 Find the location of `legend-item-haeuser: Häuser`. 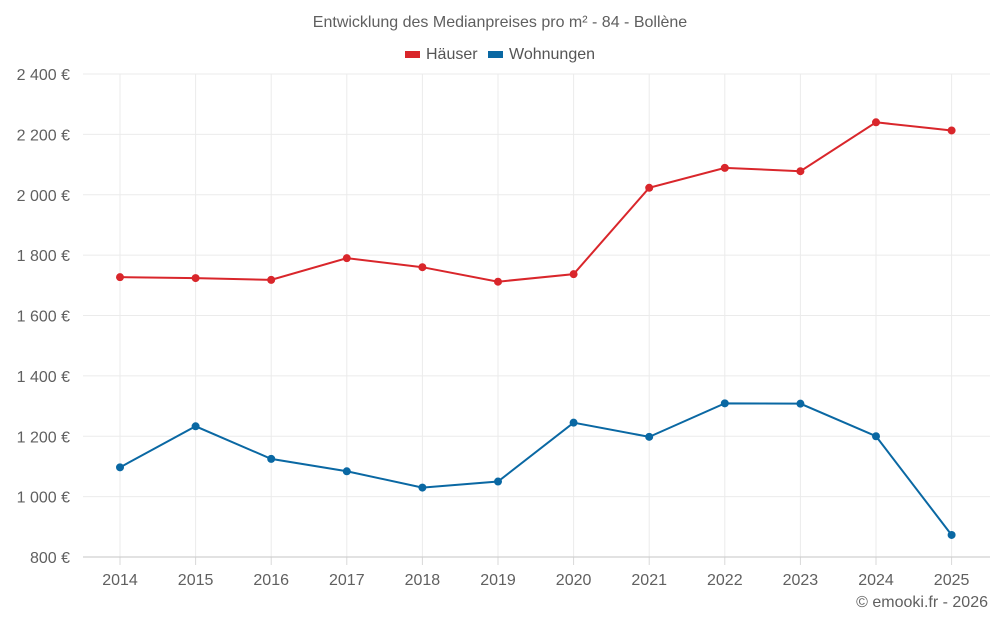

legend-item-haeuser: Häuser is located at coordinates (441, 54).